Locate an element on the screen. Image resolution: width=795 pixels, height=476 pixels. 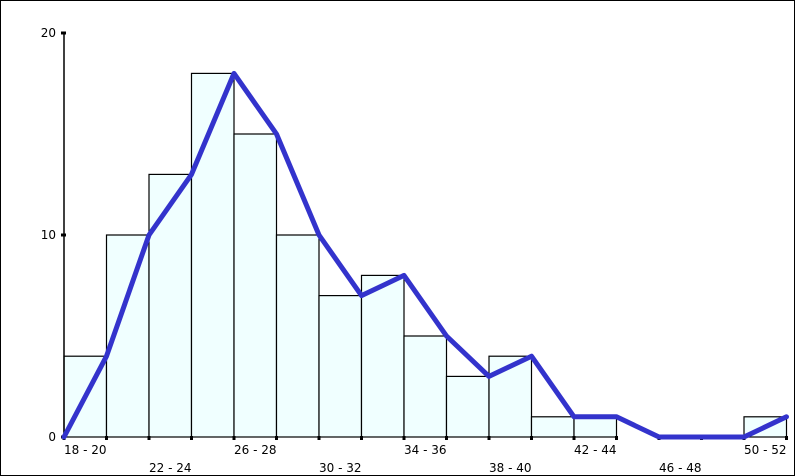
x-category-label-0: 18 - 20 is located at coordinates (85, 450).